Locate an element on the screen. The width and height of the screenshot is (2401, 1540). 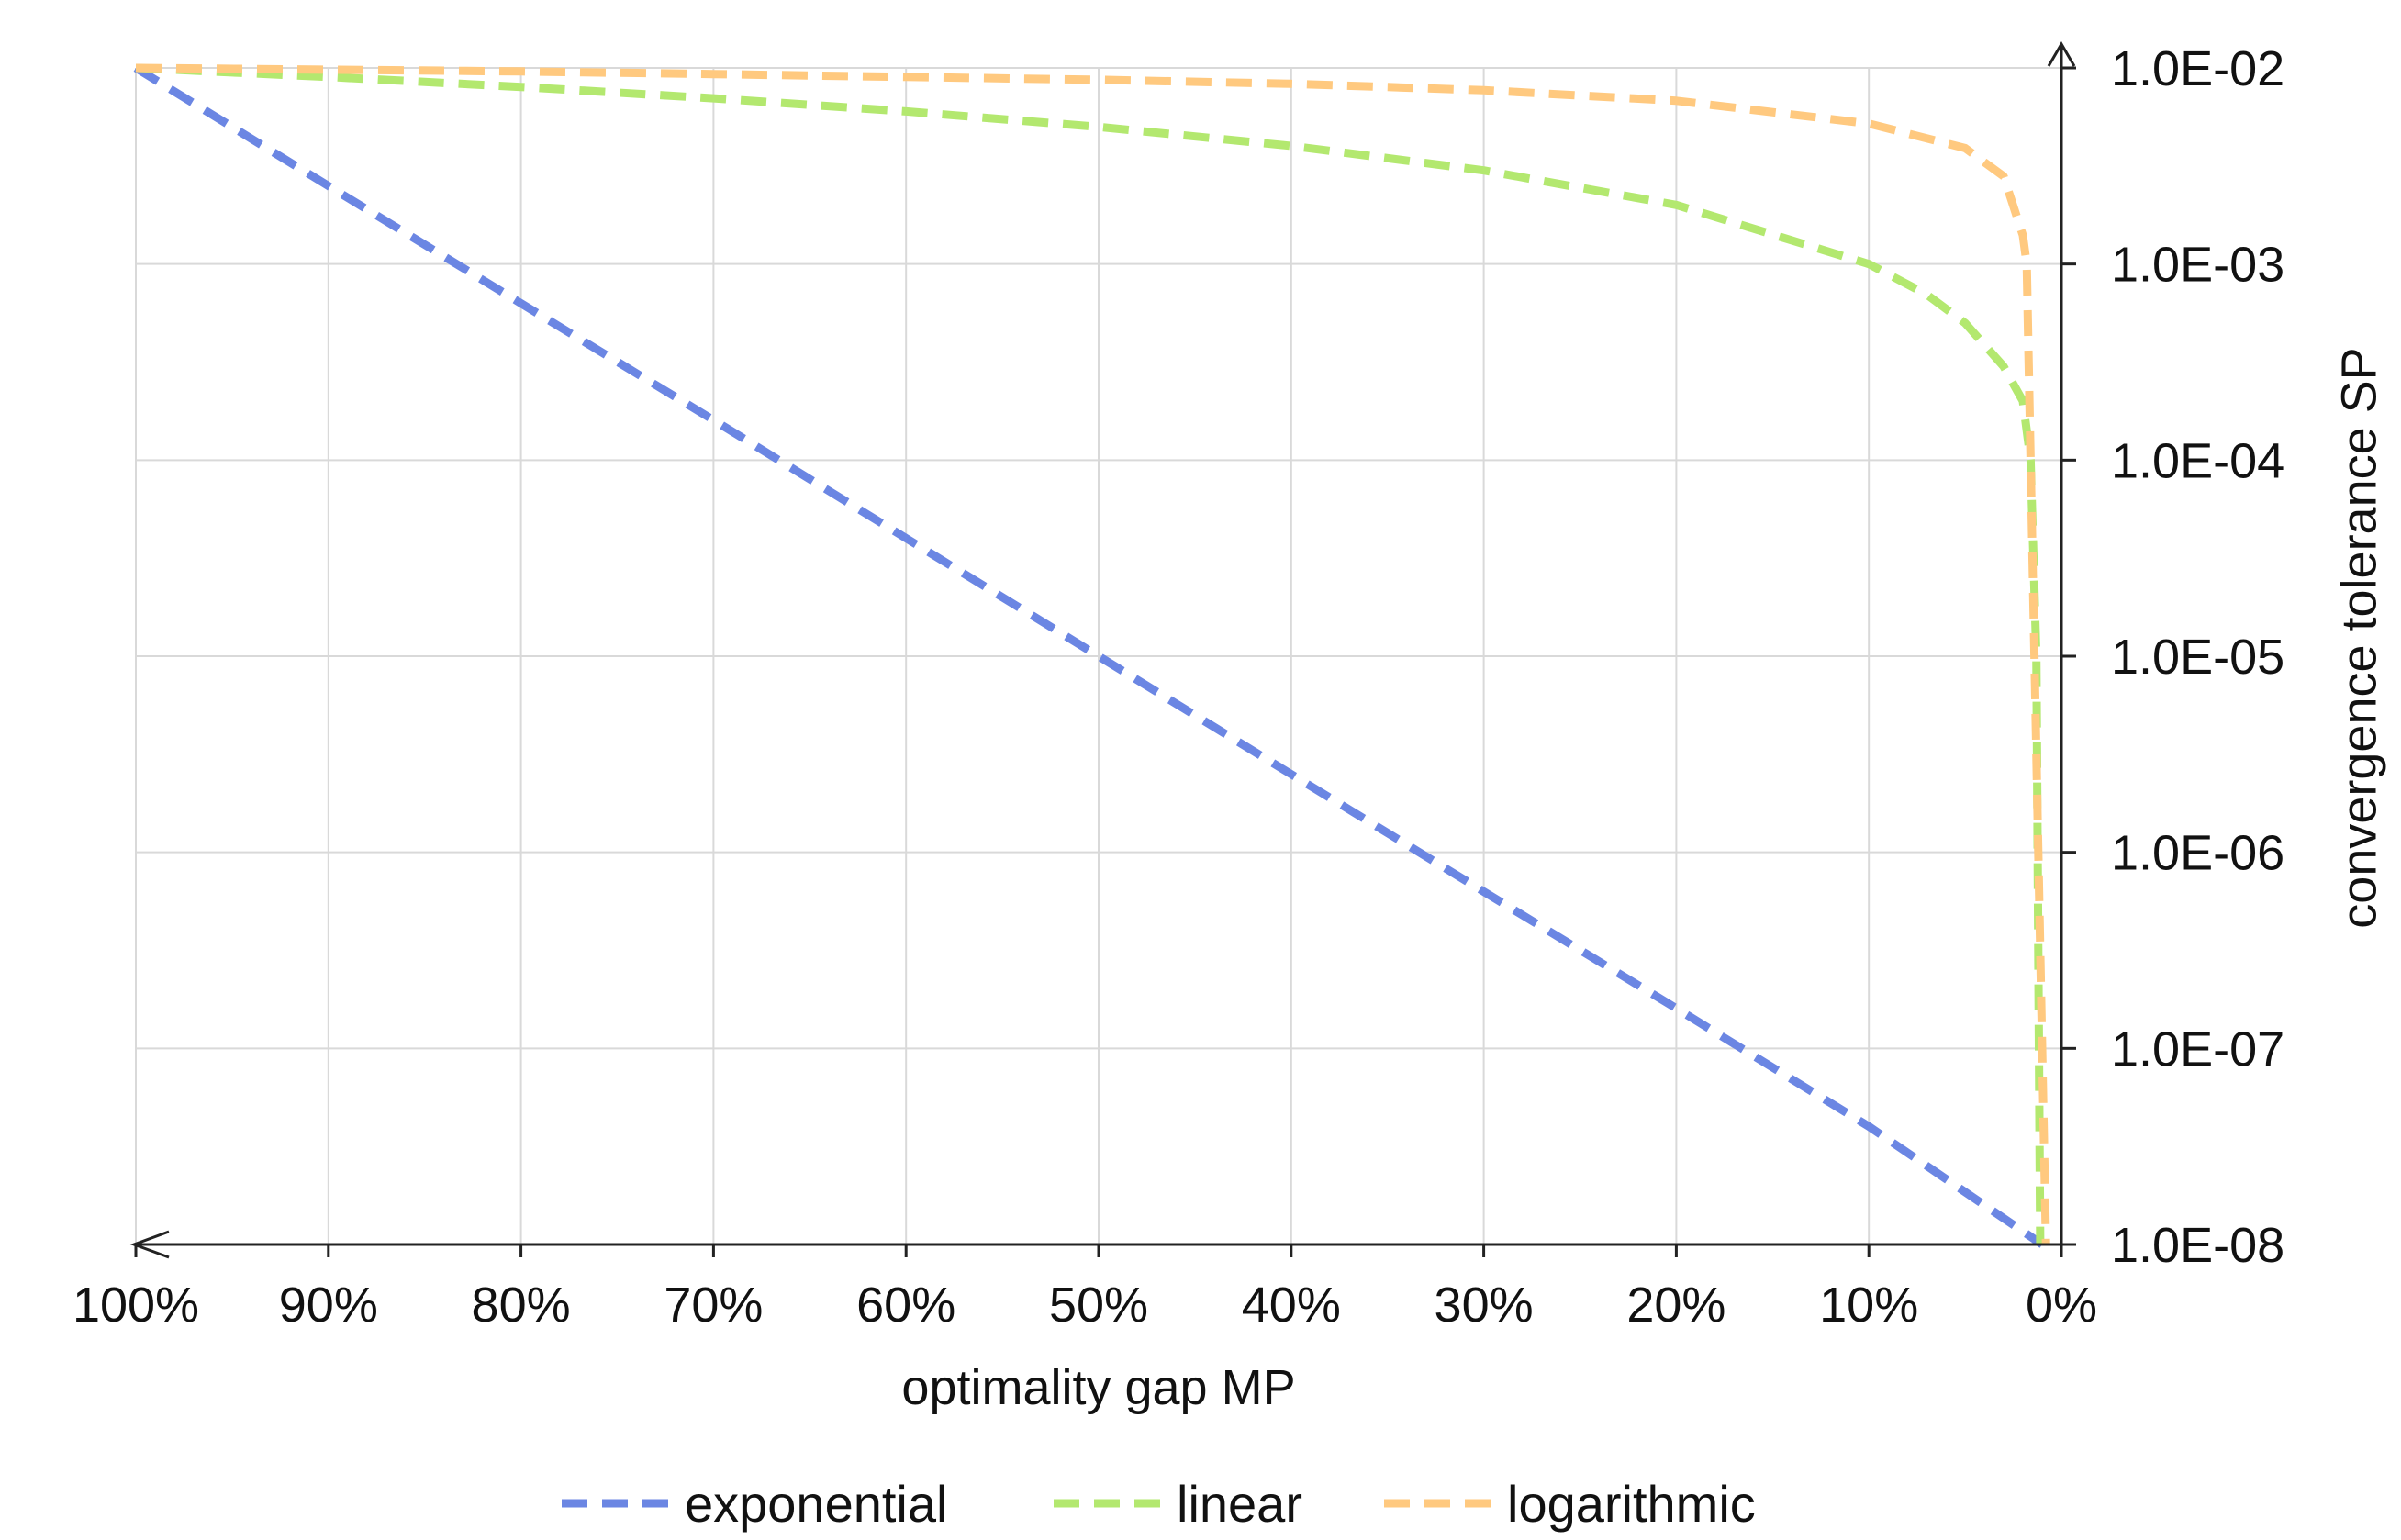
x-tick-label-1: 90% is located at coordinates (328, 1305).